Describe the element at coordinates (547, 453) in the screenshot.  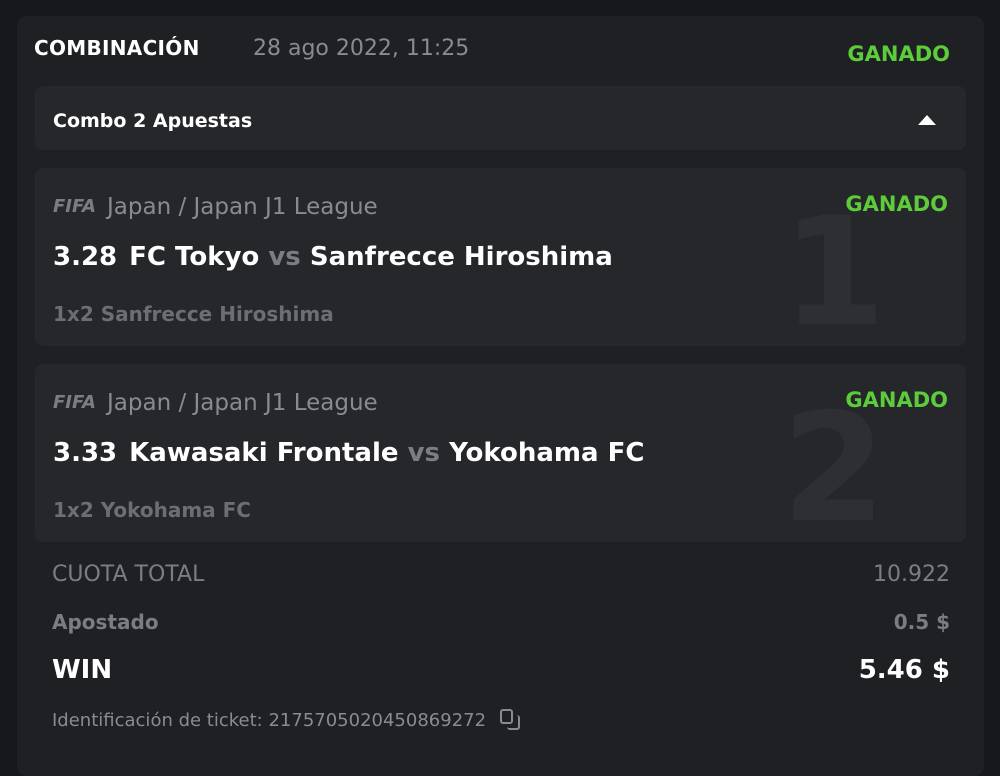
I see `away-team: Yokohama FC` at that location.